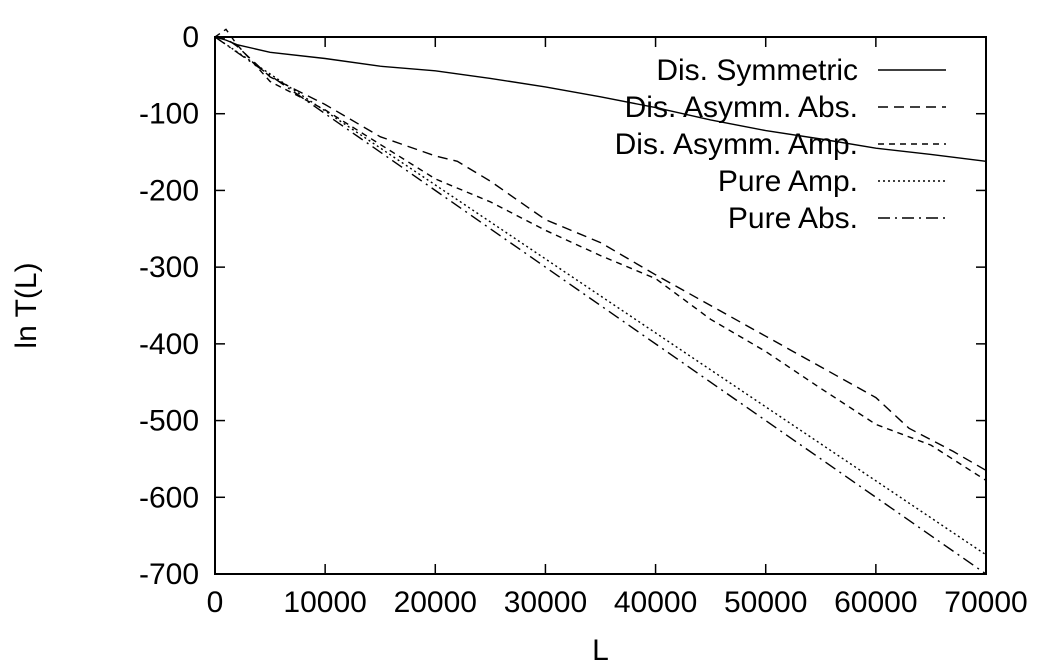 This screenshot has width=1044, height=664. What do you see at coordinates (324, 602) in the screenshot?
I see `x-tick-label: 10000` at bounding box center [324, 602].